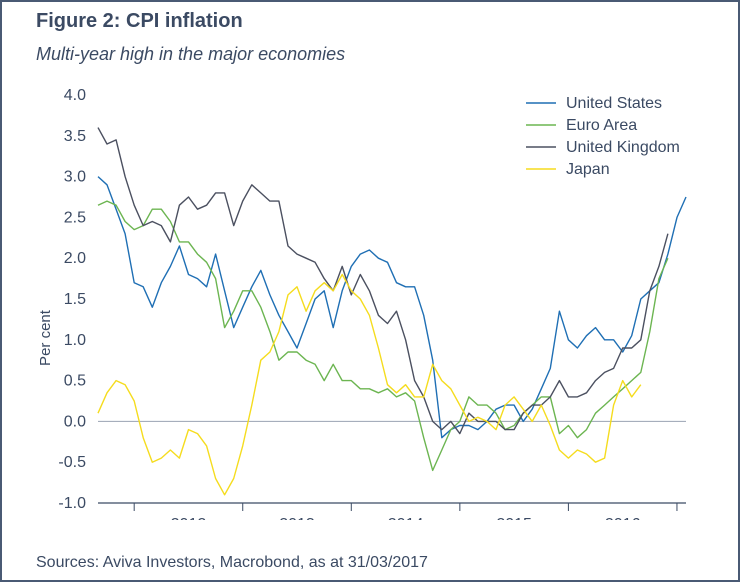 Image resolution: width=740 pixels, height=582 pixels. I want to click on y-tick-label: 2.0, so click(75, 258).